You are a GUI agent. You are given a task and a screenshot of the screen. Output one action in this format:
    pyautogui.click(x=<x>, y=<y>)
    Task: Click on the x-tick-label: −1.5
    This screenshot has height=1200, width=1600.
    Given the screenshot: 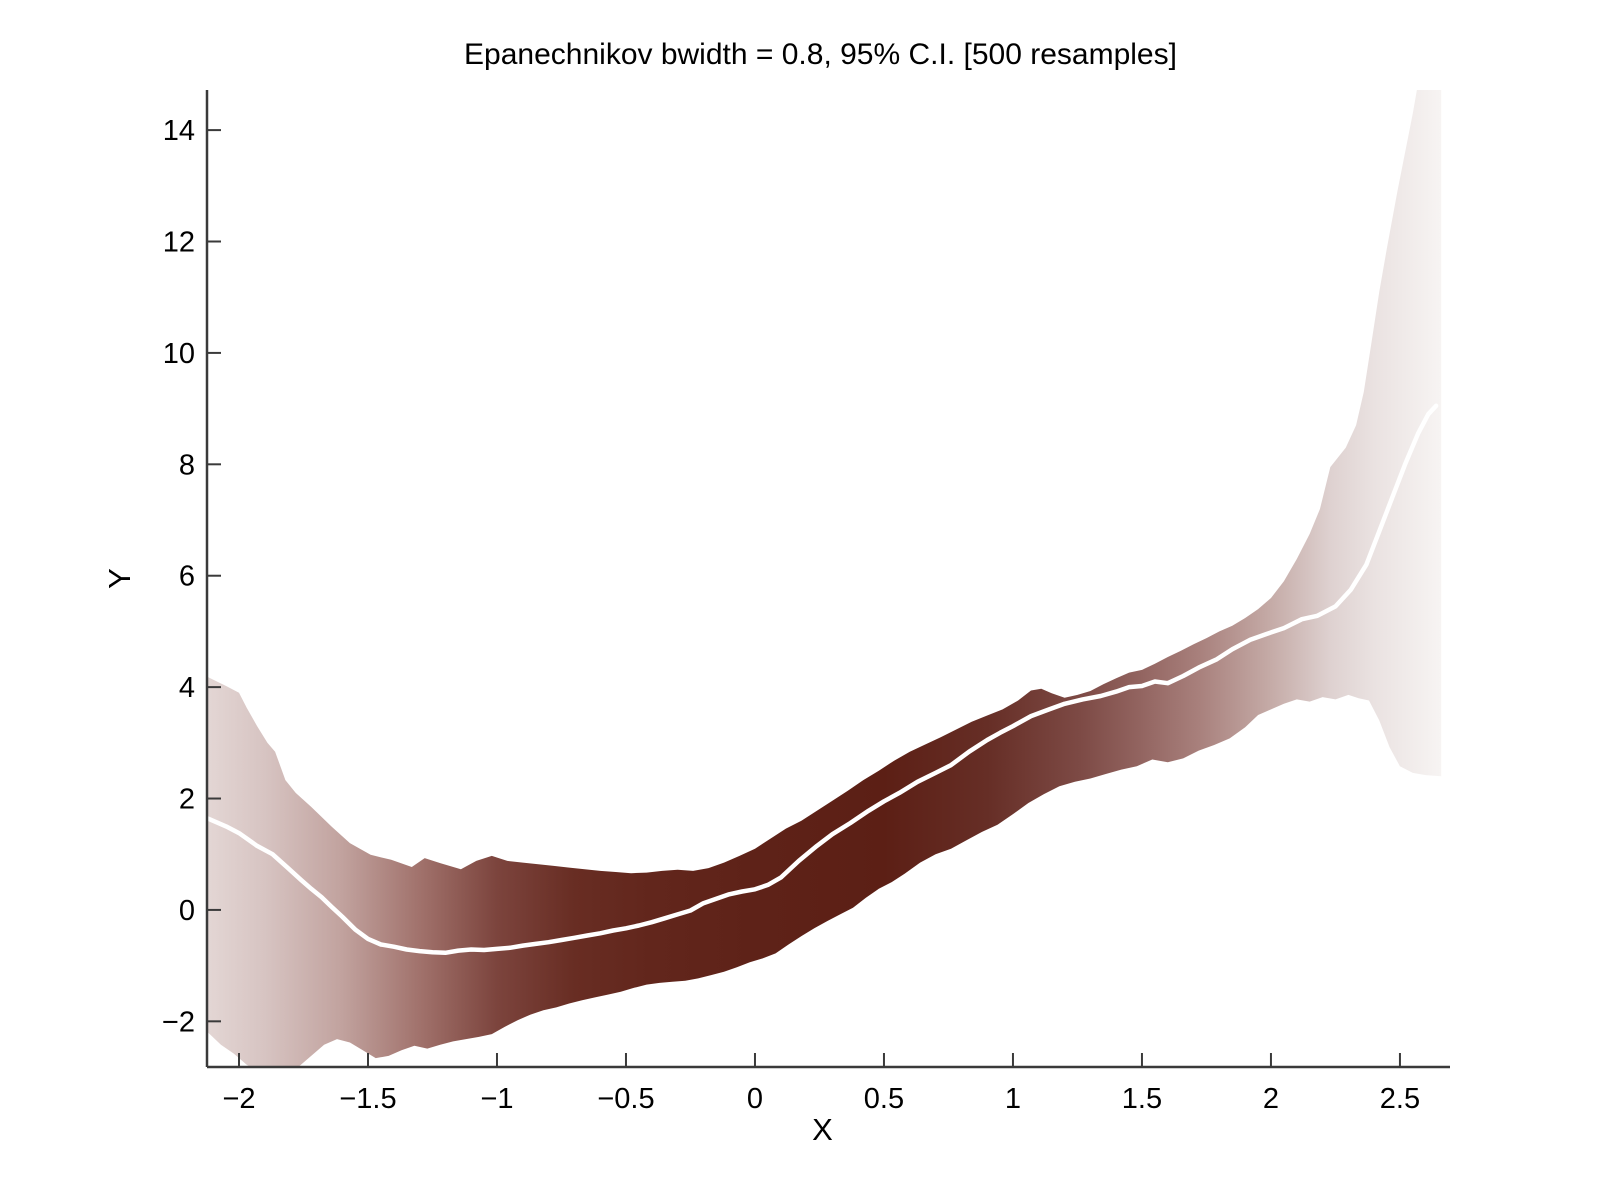 What is the action you would take?
    pyautogui.click(x=367, y=1099)
    